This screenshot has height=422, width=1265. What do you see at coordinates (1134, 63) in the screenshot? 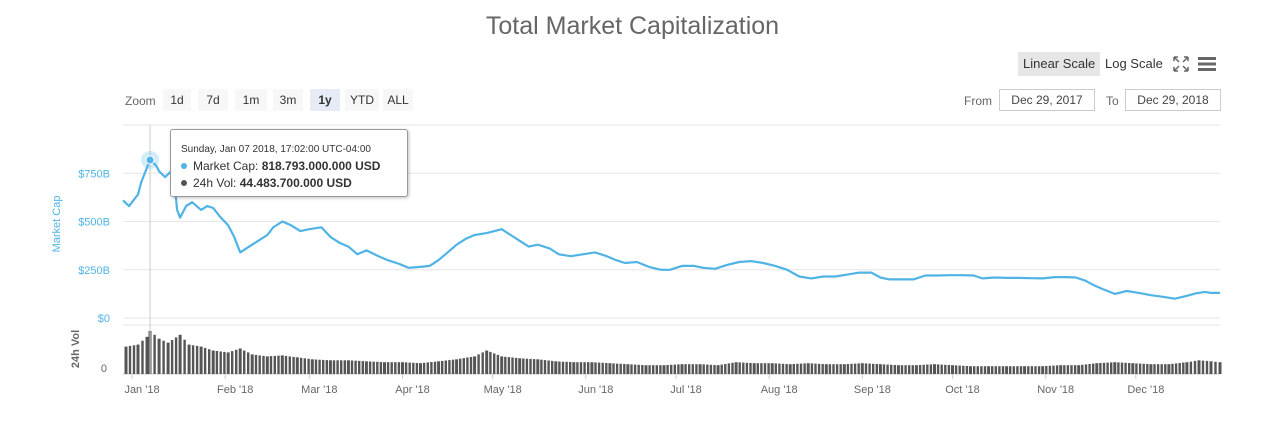
I see `log-scale-button: Log Scale` at bounding box center [1134, 63].